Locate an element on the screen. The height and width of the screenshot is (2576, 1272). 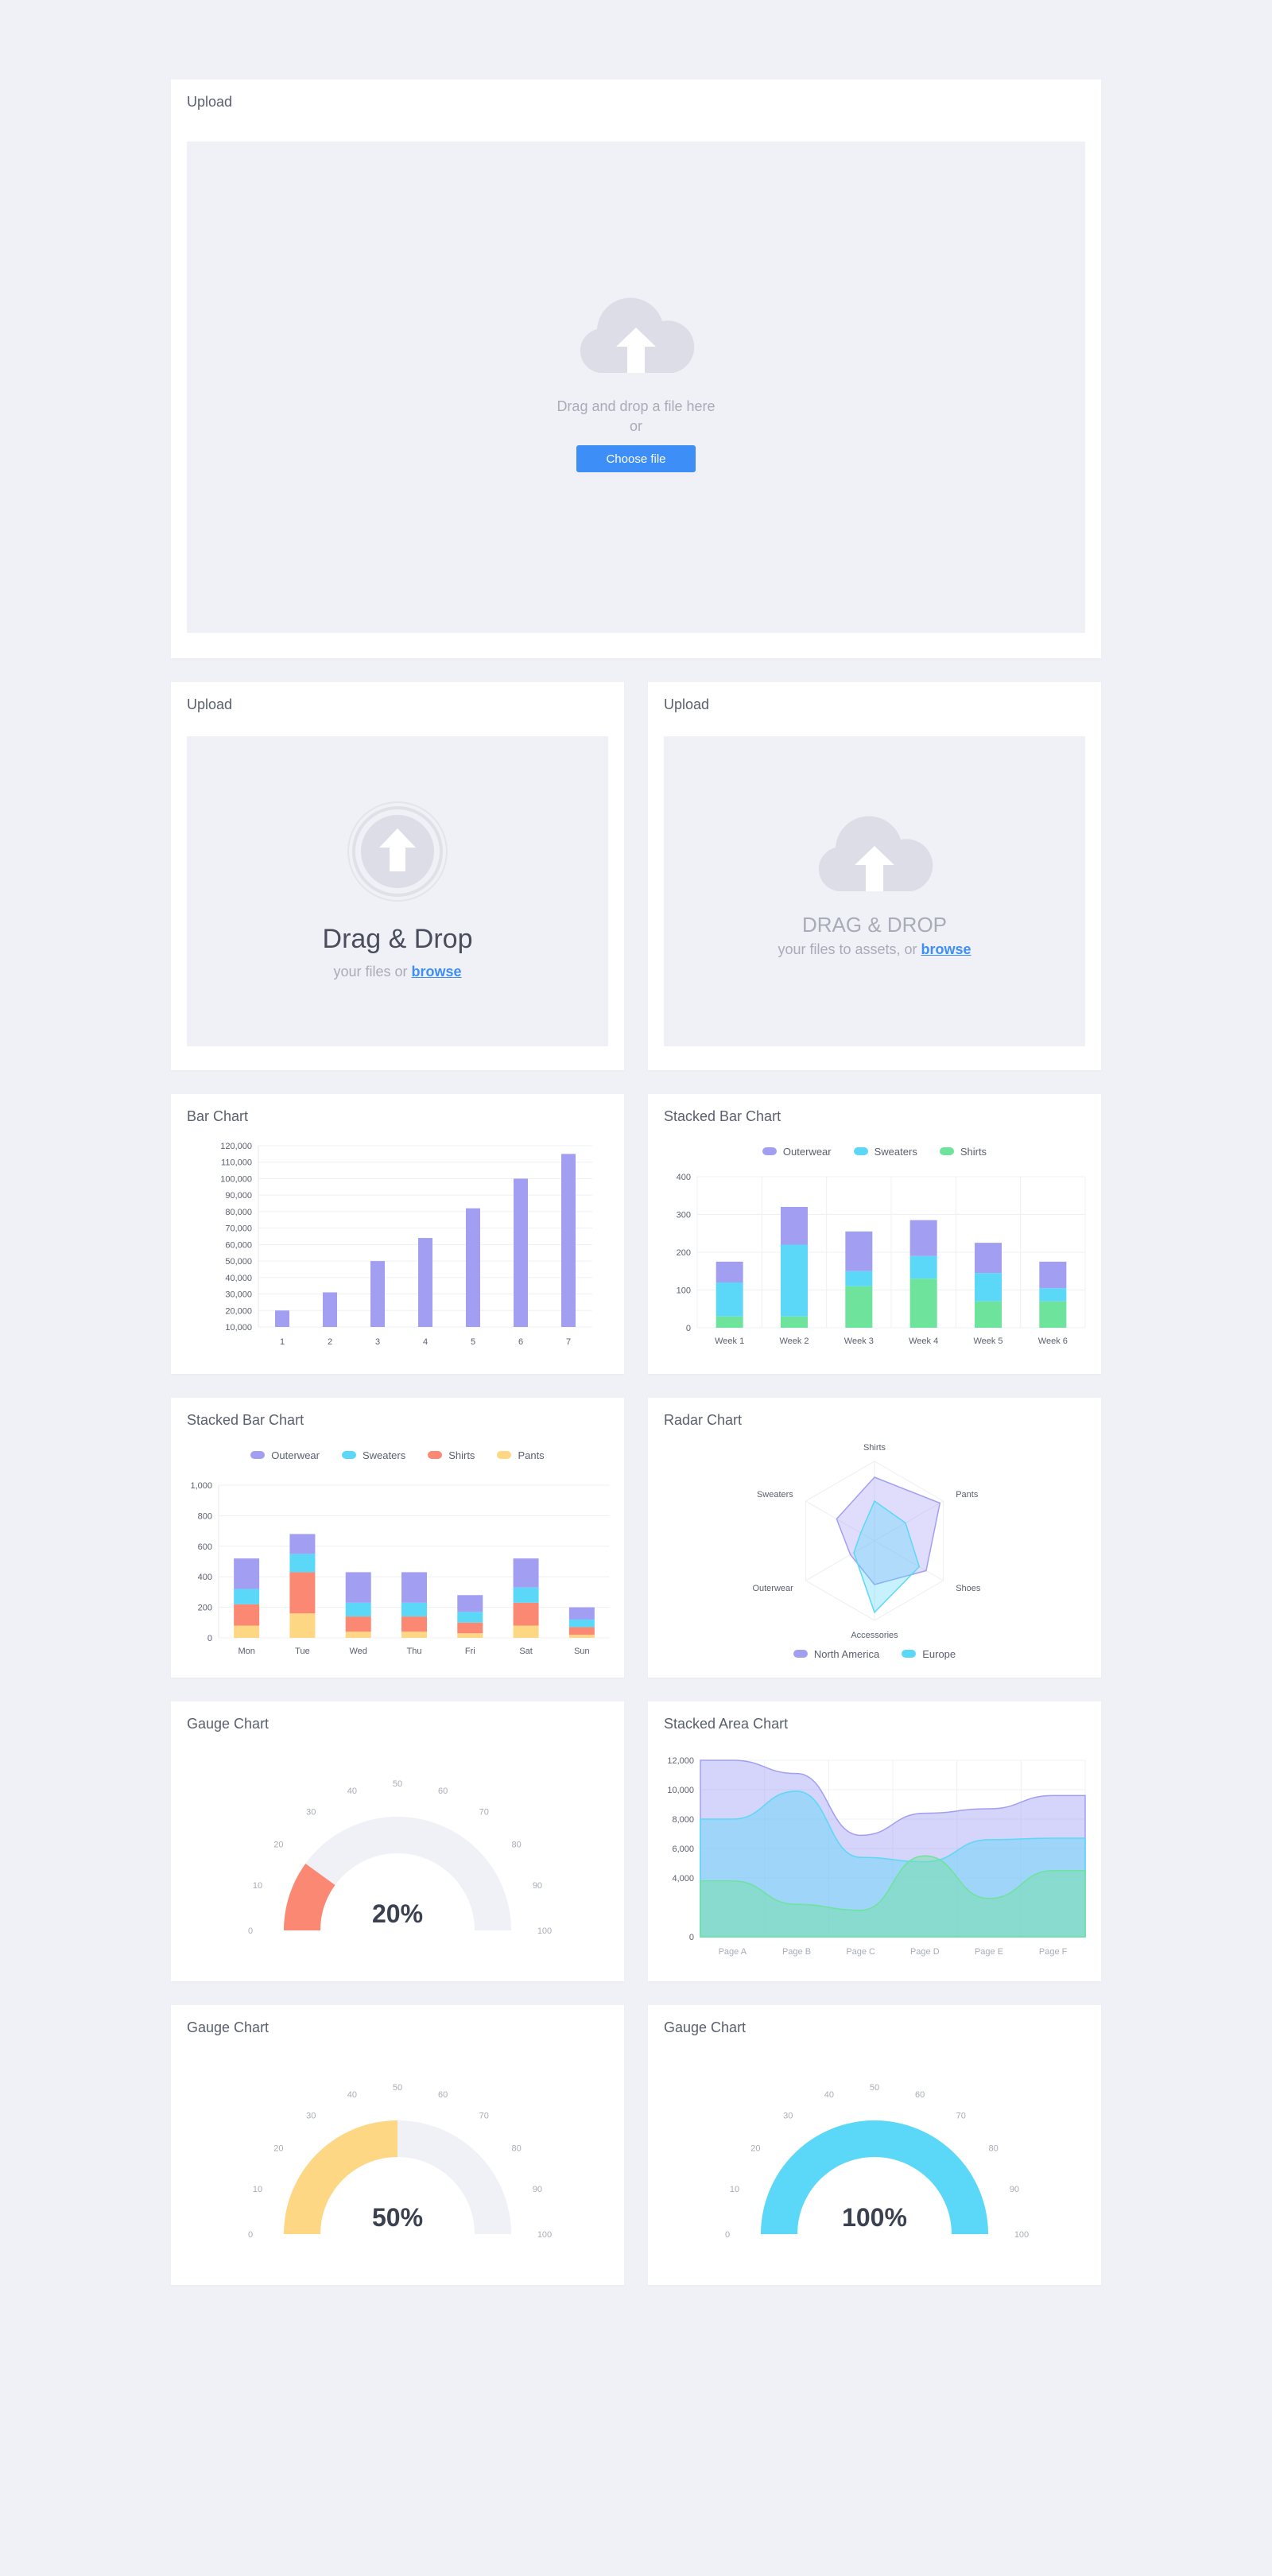
radar-axis-label: Outerwear is located at coordinates (772, 1588).